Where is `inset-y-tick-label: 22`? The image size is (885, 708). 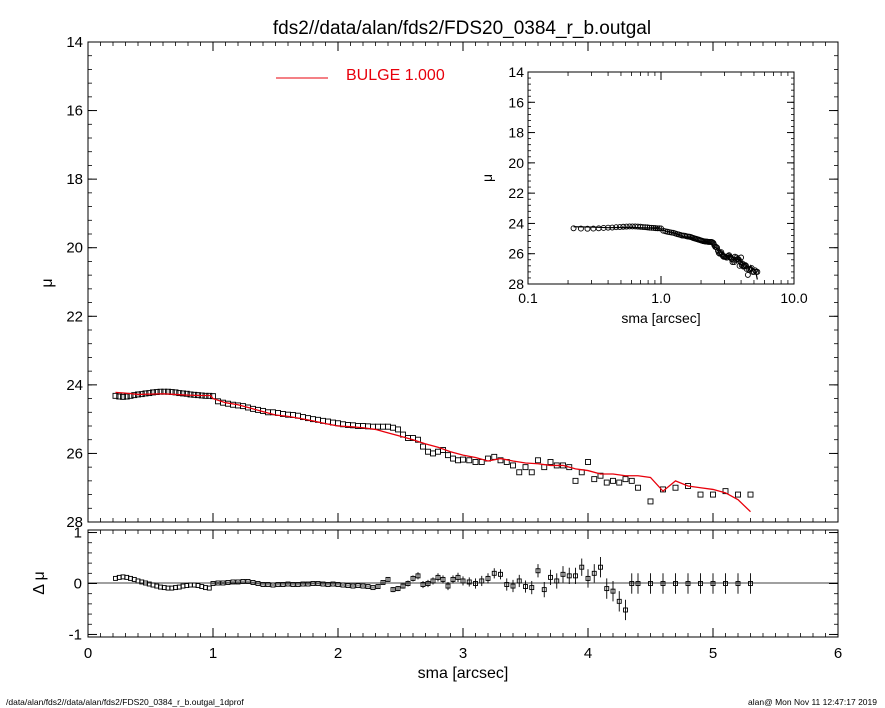
inset-y-tick-label: 22 is located at coordinates (516, 193).